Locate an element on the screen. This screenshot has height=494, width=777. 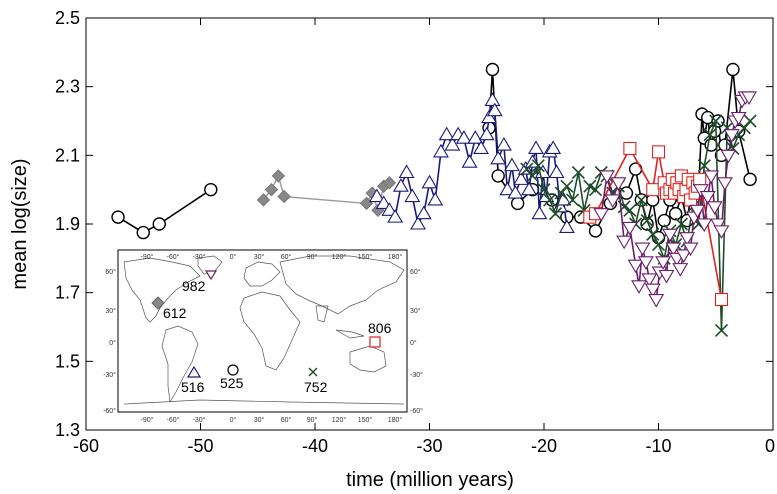
series-525-line is located at coordinates (164, 211).